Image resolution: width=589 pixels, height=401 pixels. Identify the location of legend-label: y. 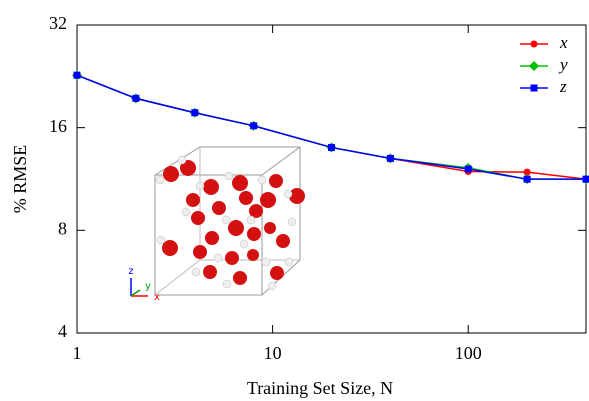
(563, 64).